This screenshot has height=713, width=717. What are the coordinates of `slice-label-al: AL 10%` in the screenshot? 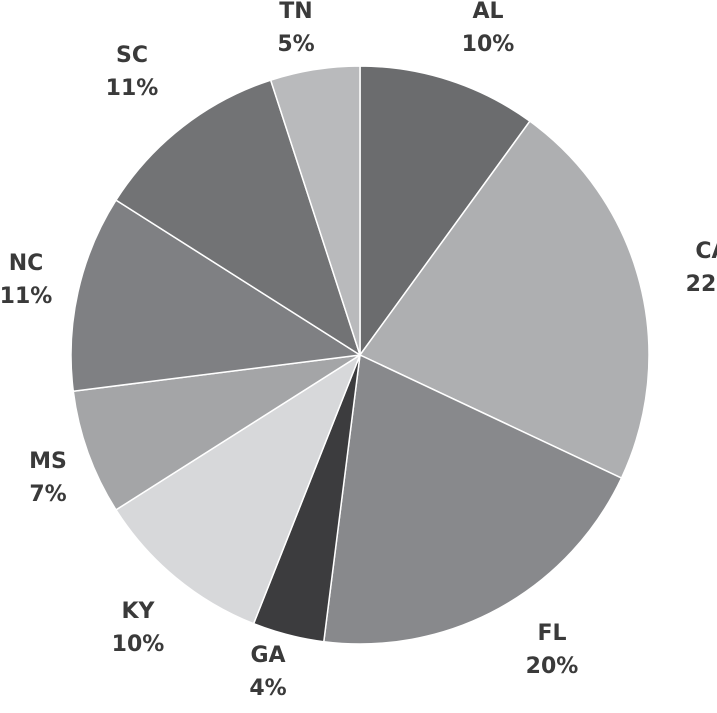 It's located at (488, 28).